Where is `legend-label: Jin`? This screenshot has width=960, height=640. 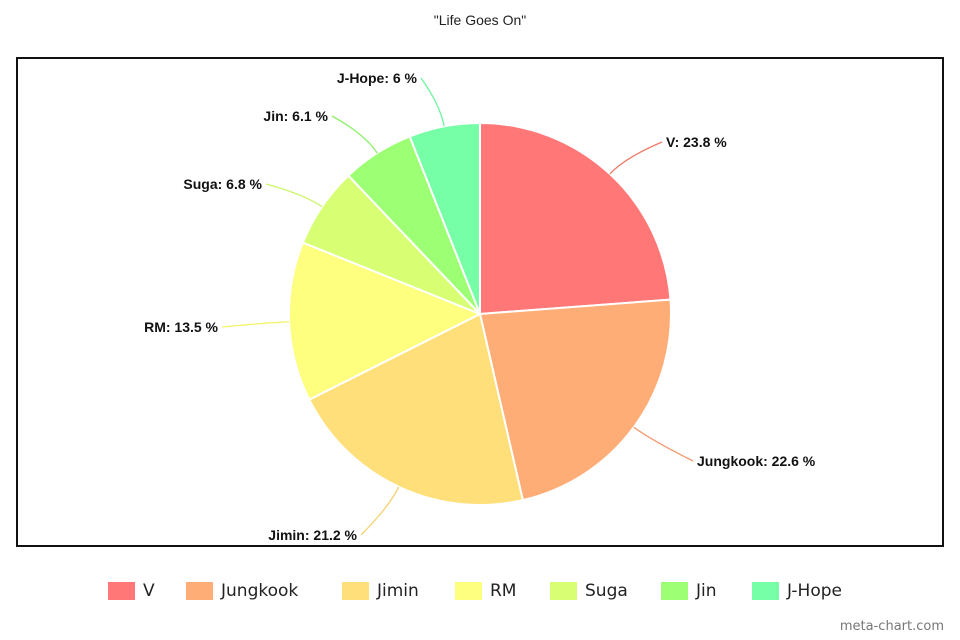
legend-label: Jin is located at coordinates (706, 591).